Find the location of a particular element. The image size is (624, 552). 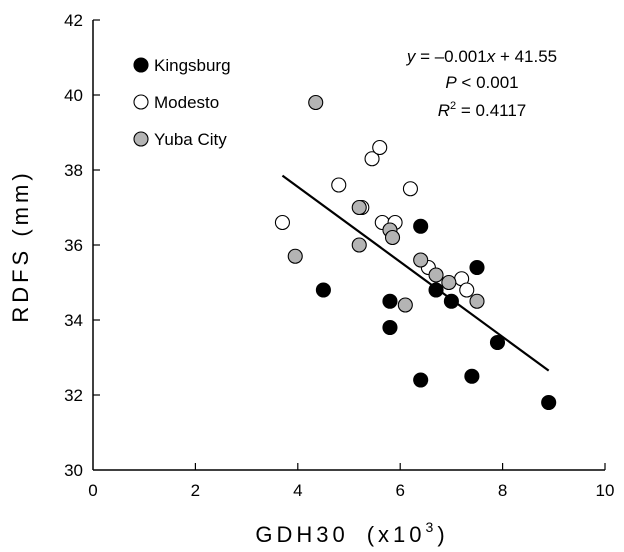

legend-label-yuba-city: Yuba City is located at coordinates (190, 139).